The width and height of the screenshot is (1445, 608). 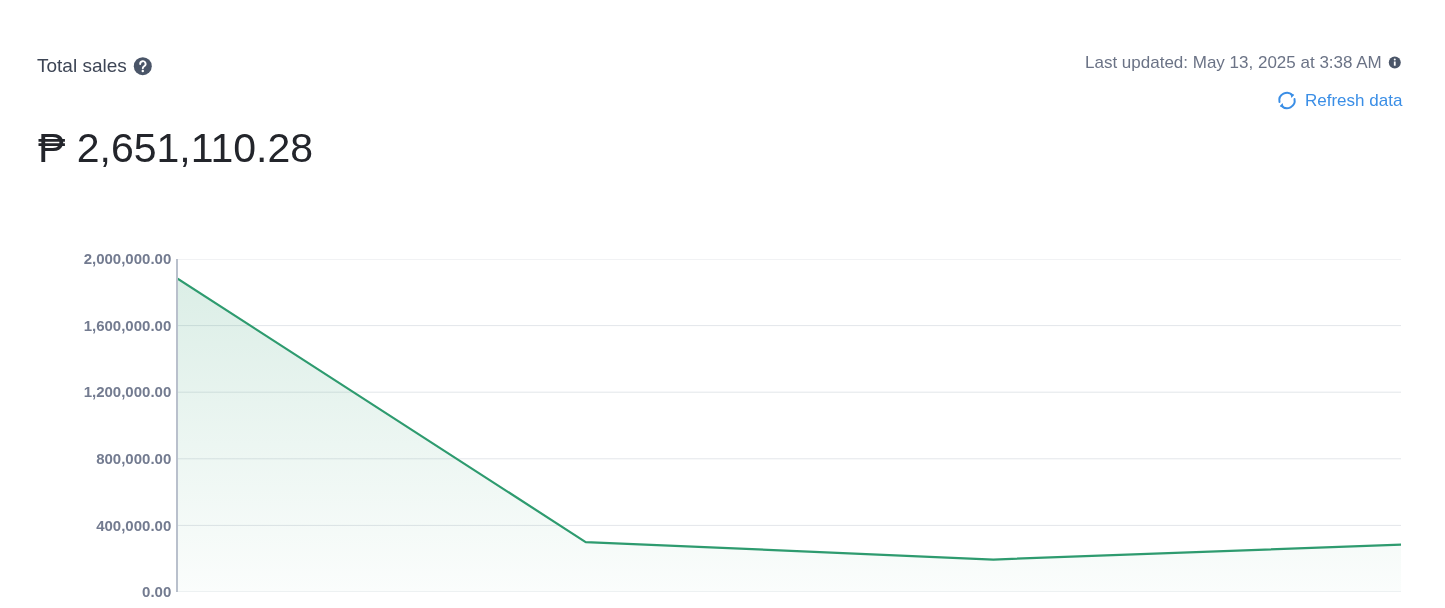 I want to click on y-tick-label: 1,600,000.00, so click(x=127, y=325).